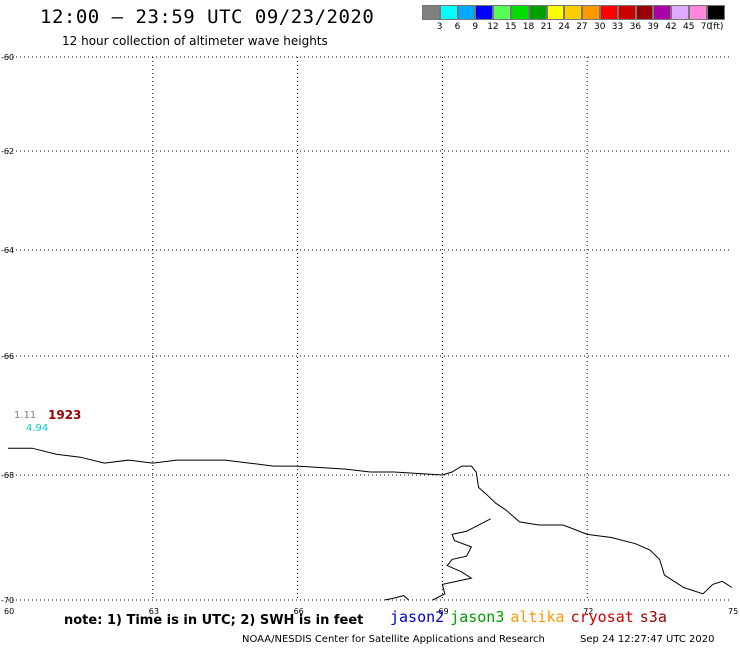  I want to click on satellite-legend: jason2 jason3 altika cryosat s3a, so click(531, 617).